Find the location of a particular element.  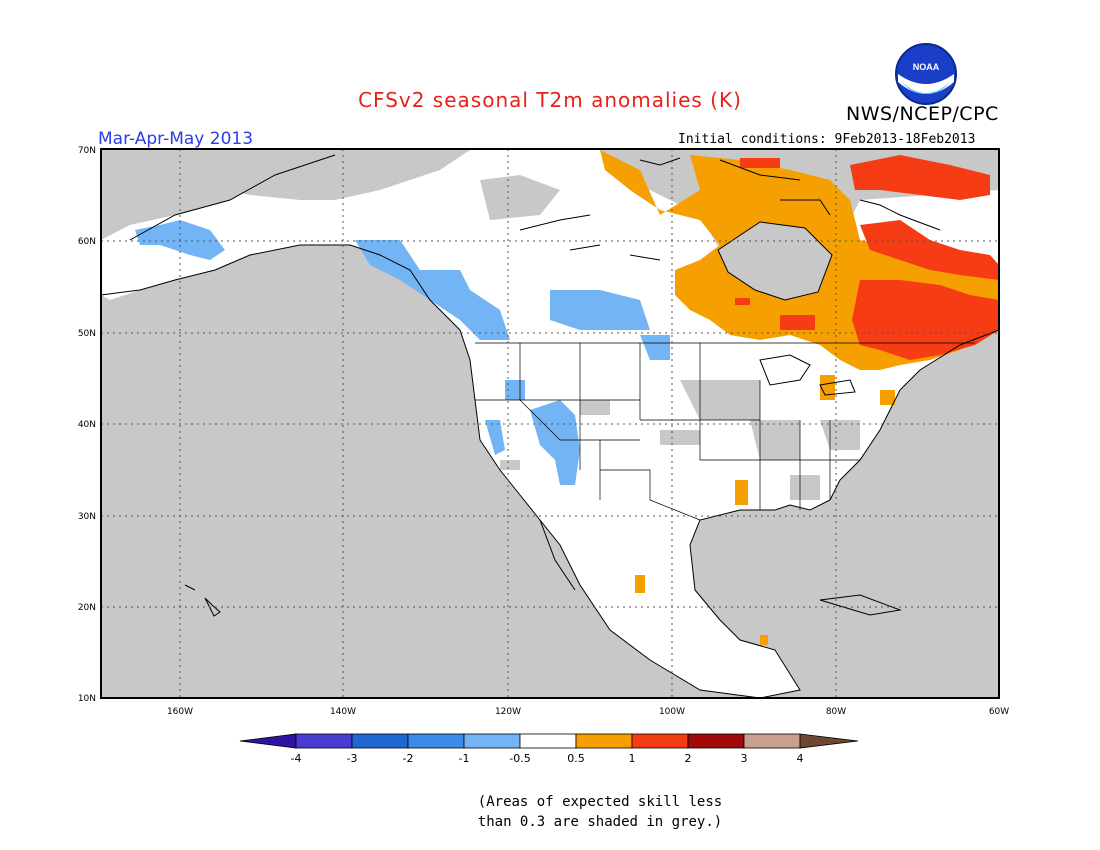

colorbar-label: 3 is located at coordinates (744, 758).